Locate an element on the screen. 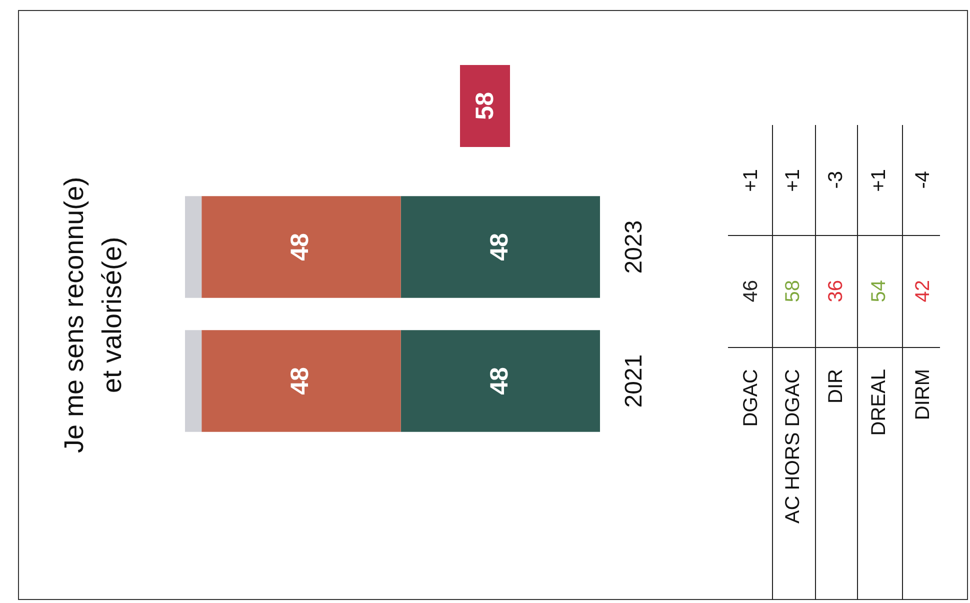 The width and height of the screenshot is (970, 603). text: 58 is located at coordinates (485, 106).